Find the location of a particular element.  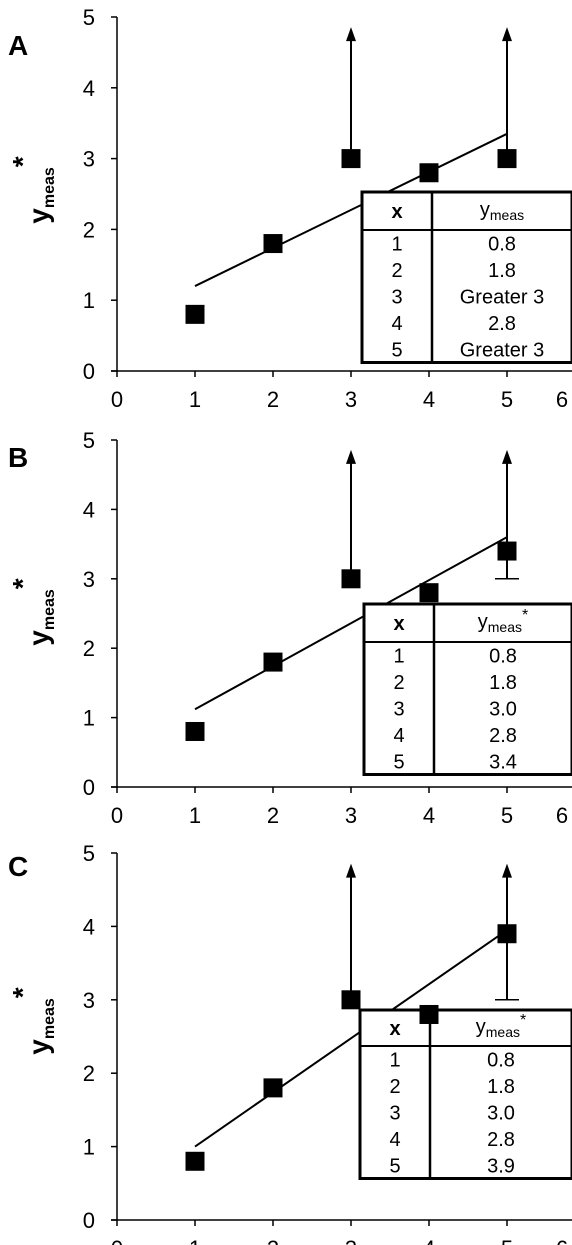

data-table-cell-y: 3.0 is located at coordinates (501, 1113).